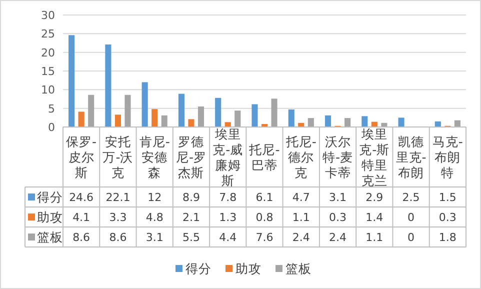  What do you see at coordinates (191, 217) in the screenshot?
I see `data-label: 2.1` at bounding box center [191, 217].